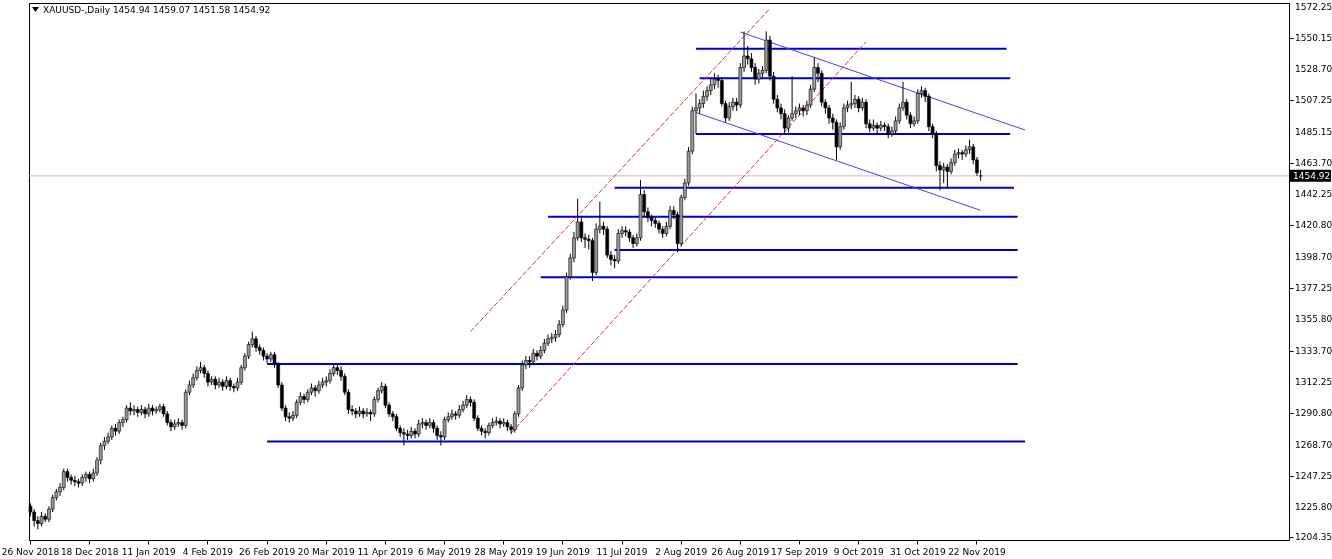  I want to click on y-tick-label: 1204.35, so click(1313, 537).